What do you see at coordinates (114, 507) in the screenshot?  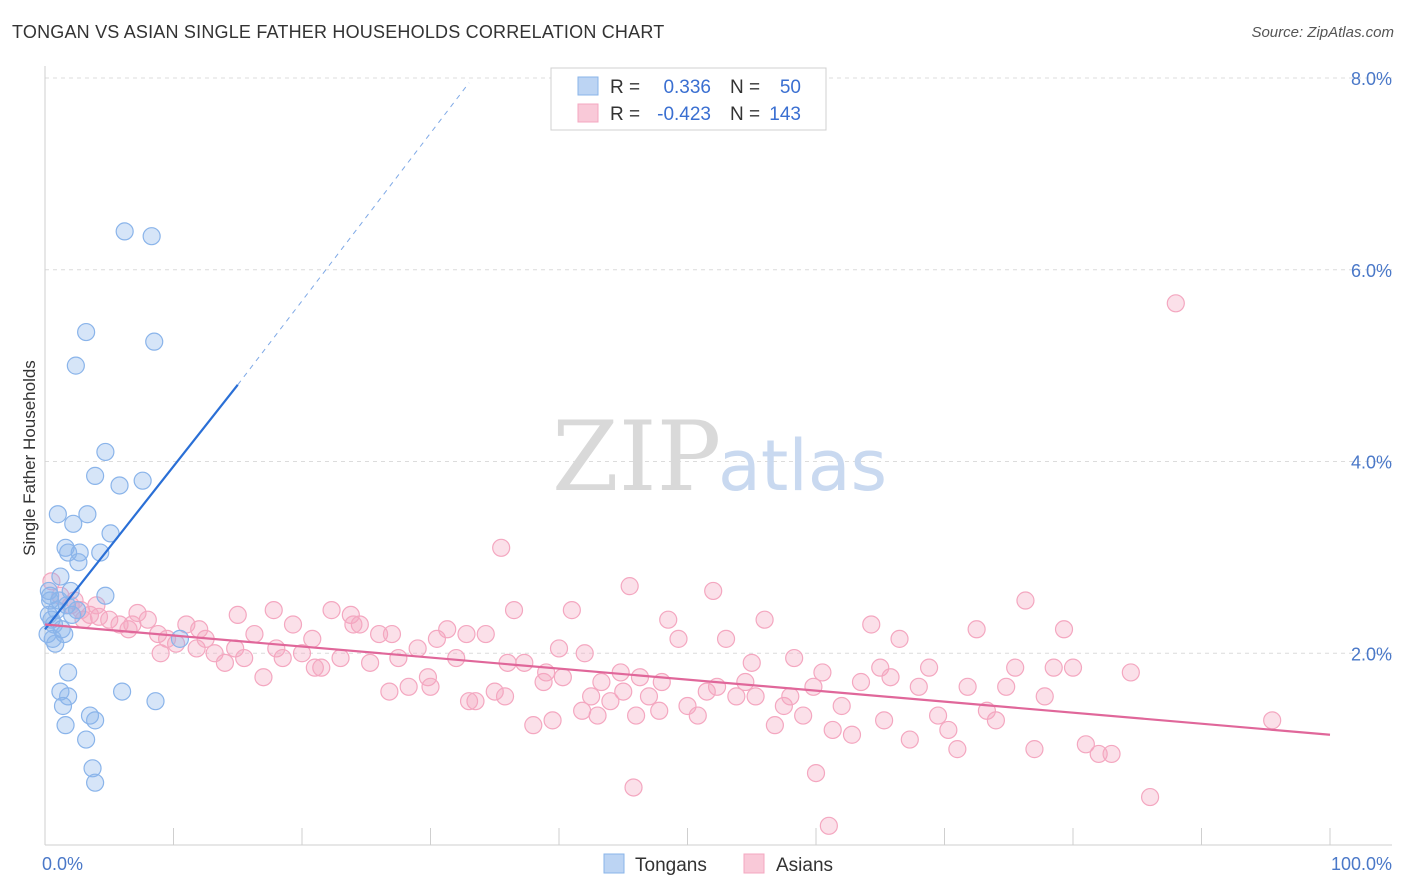 I see `tongan-points` at bounding box center [114, 507].